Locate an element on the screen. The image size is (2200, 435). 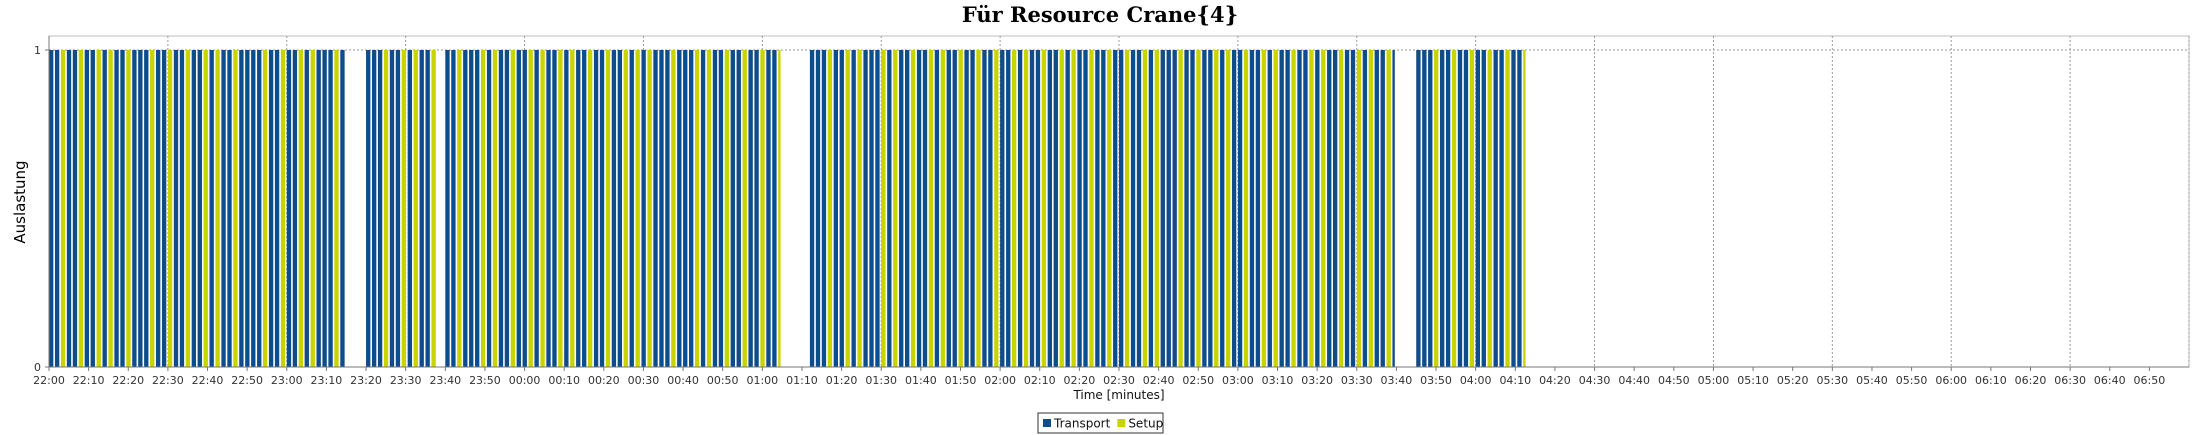
legend-item-label: Transport is located at coordinates (1082, 424).